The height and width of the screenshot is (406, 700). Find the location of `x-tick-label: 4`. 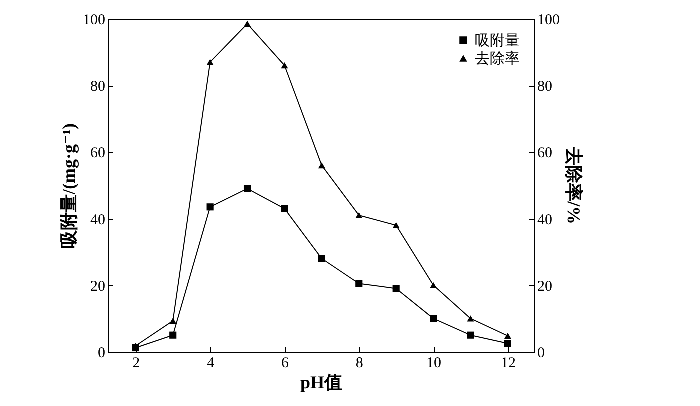

x-tick-label: 4 is located at coordinates (211, 364).